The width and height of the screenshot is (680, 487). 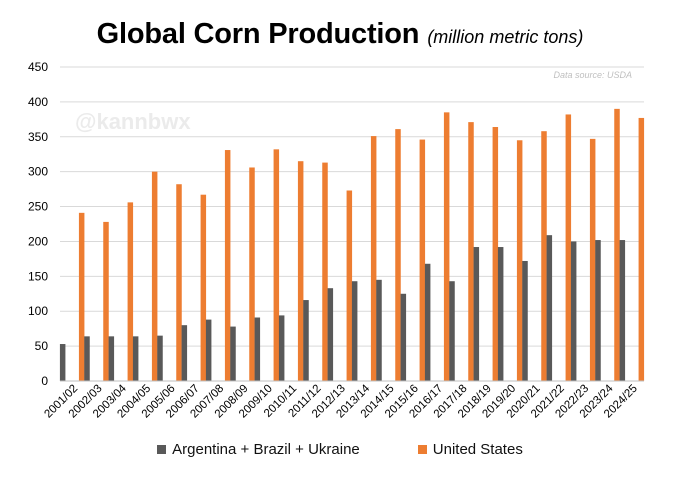 I want to click on chart-subtitle: (million metric tons), so click(x=505, y=37).